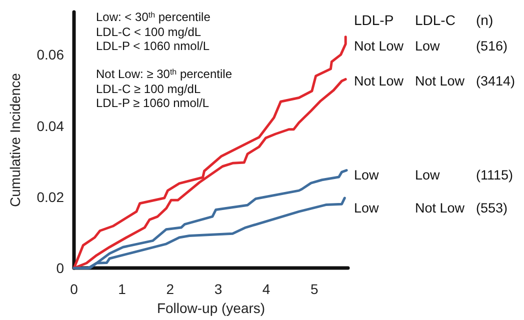 The image size is (524, 320). What do you see at coordinates (485, 20) in the screenshot?
I see `text: (n)` at bounding box center [485, 20].